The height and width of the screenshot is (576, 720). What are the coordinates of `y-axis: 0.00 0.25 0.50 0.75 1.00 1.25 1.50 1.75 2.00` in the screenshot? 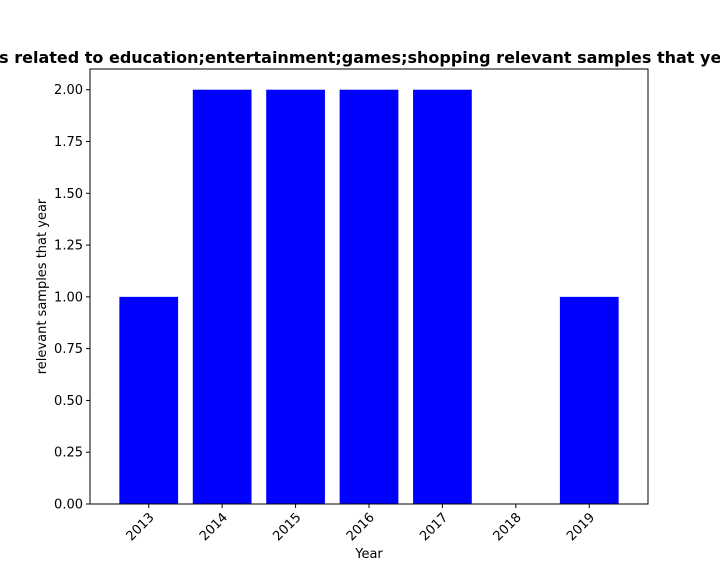 It's located at (72, 298).